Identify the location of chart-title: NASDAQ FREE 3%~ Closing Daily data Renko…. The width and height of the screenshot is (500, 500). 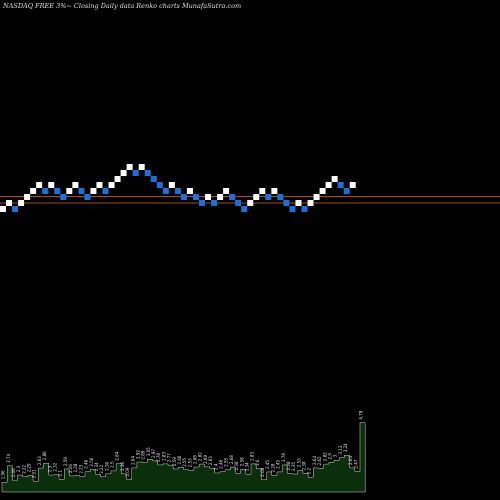
(121, 6).